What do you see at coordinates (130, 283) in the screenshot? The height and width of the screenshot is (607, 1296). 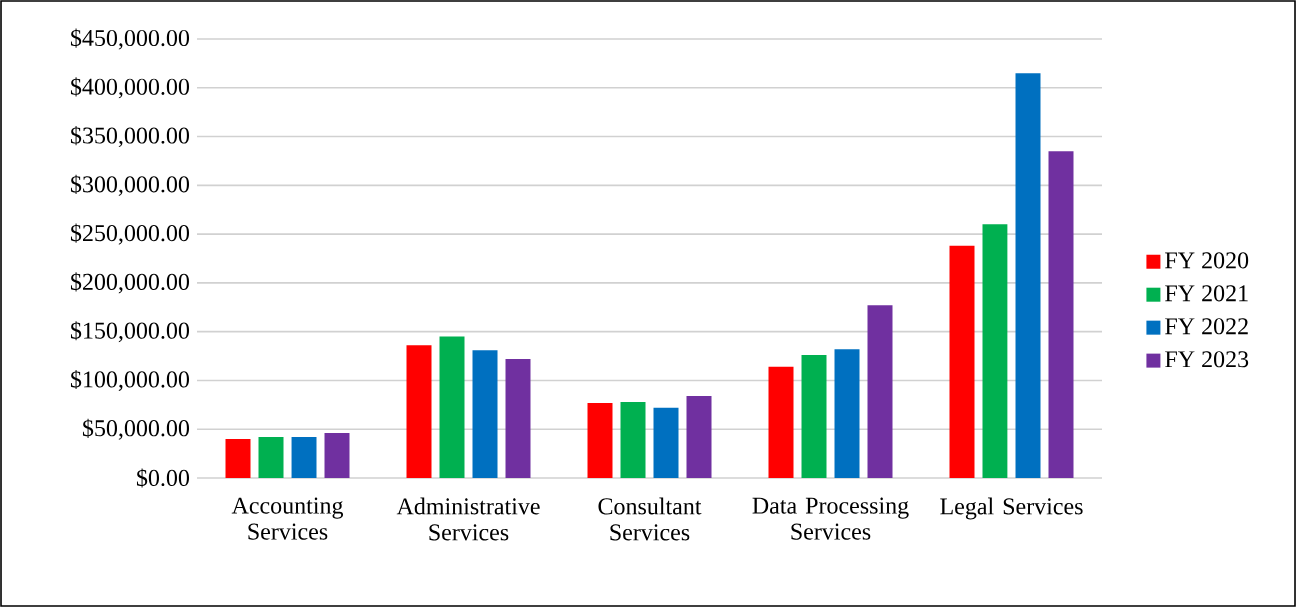 I see `y-tick-label: $200,000.00` at bounding box center [130, 283].